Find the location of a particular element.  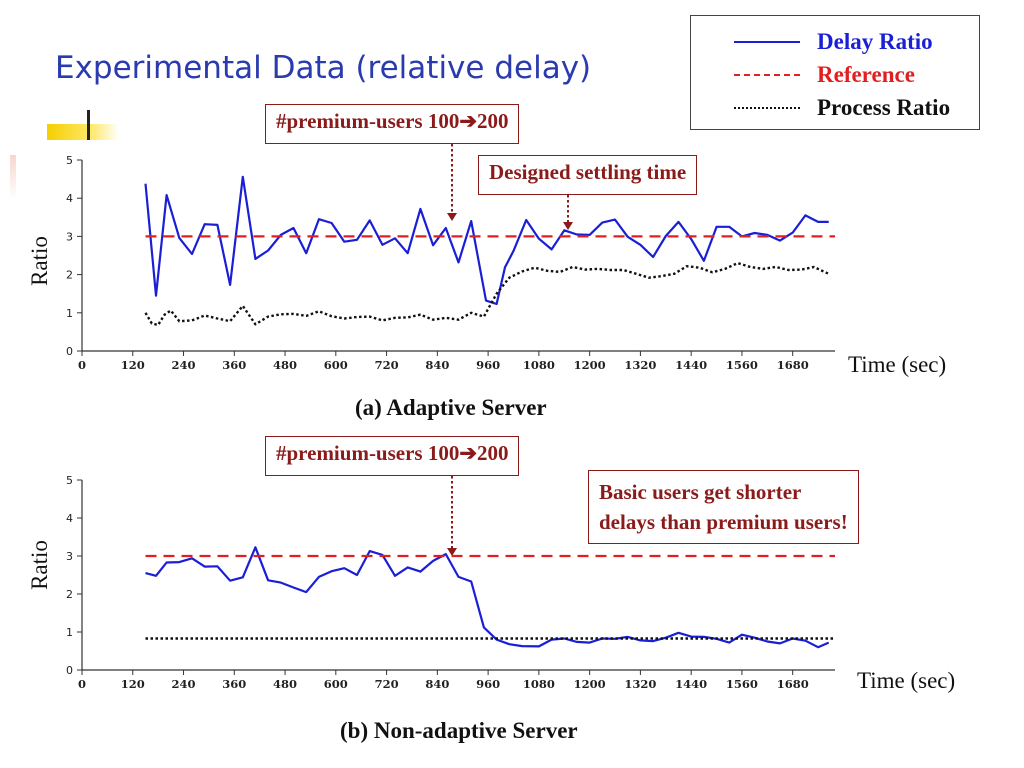

x-axis-title-b: Time (sec) is located at coordinates (906, 680).